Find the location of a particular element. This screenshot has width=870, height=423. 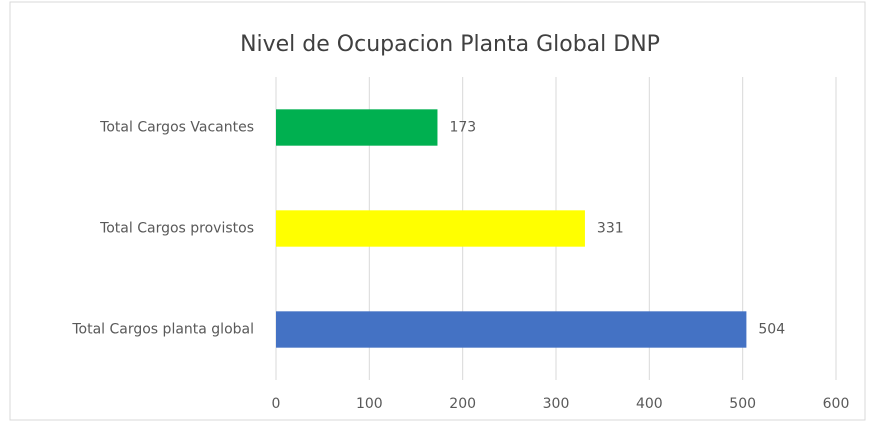

y-tick-label: Total Cargos provistos is located at coordinates (176, 229).